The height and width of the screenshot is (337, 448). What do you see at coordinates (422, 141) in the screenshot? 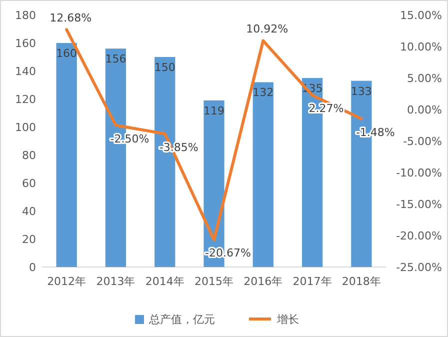
I see `y2-tick-label: -5.00%` at bounding box center [422, 141].